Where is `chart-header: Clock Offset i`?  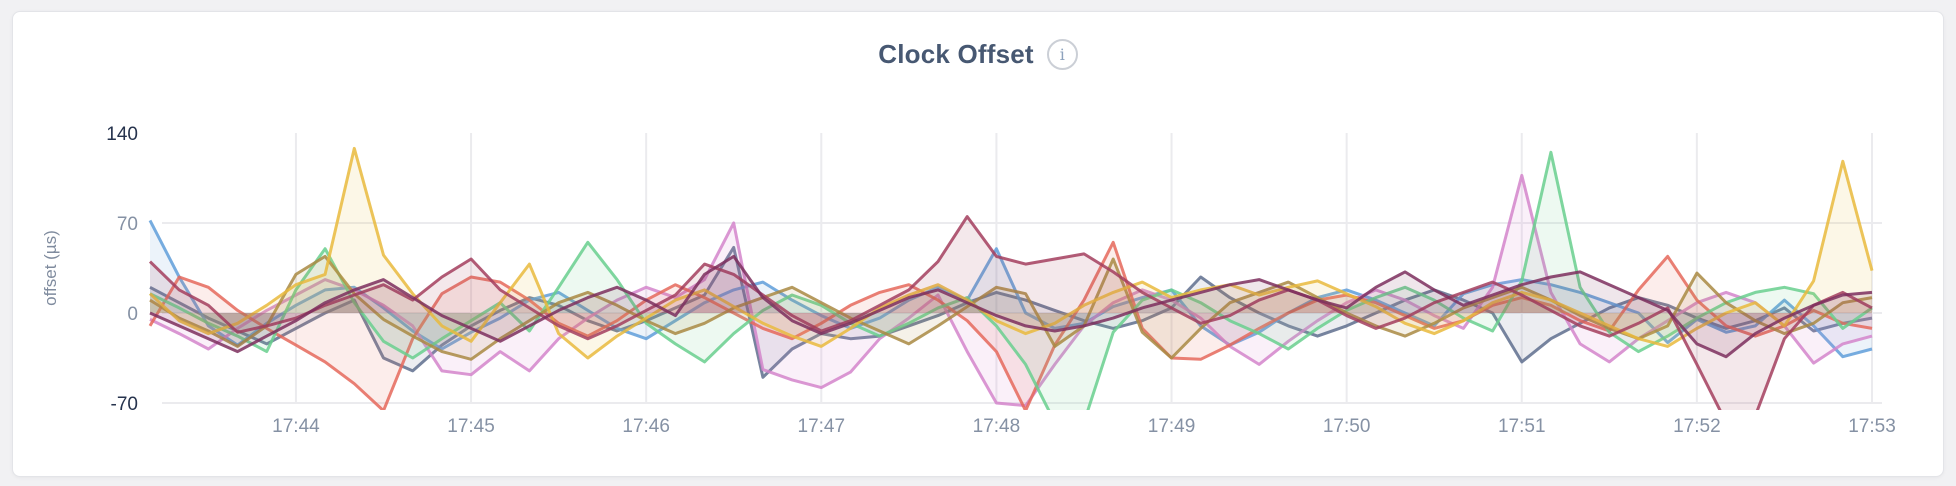
chart-header: Clock Offset i is located at coordinates (978, 54).